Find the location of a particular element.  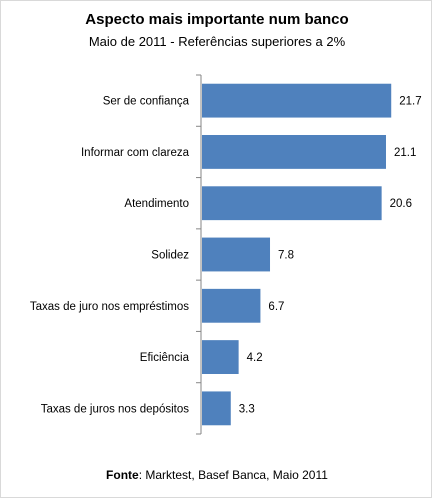

category-label: Atendimento is located at coordinates (156, 204).